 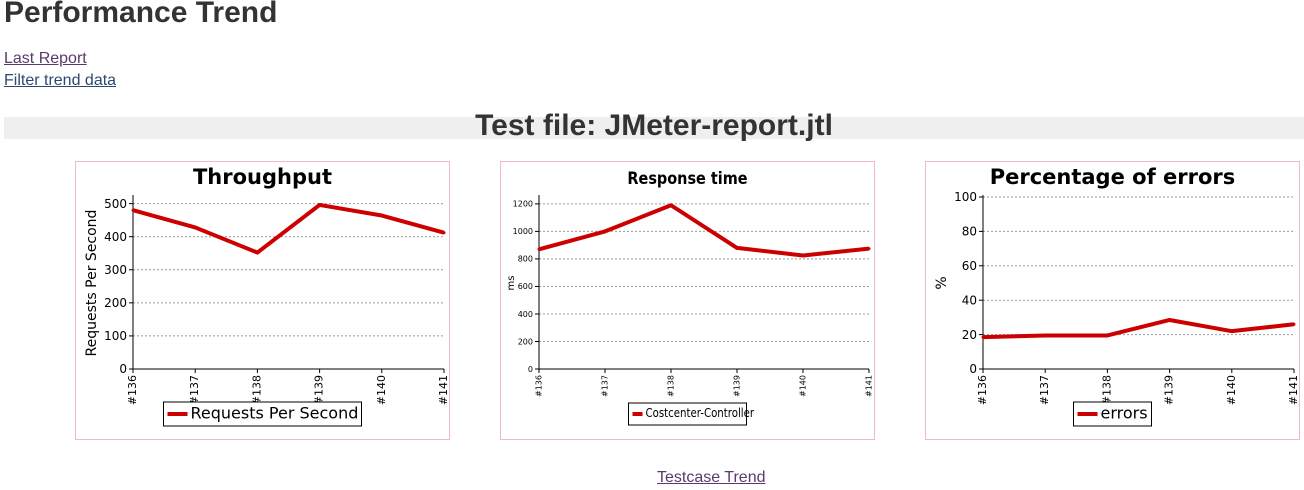 I want to click on y-tick-label: 1200, so click(x=523, y=204).